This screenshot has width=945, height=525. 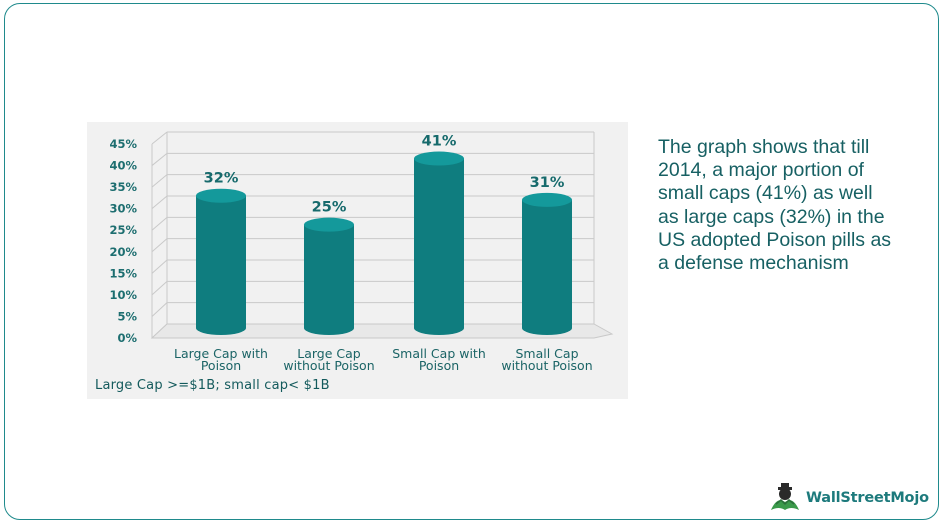 What do you see at coordinates (127, 338) in the screenshot?
I see `y-tick-label: 0%` at bounding box center [127, 338].